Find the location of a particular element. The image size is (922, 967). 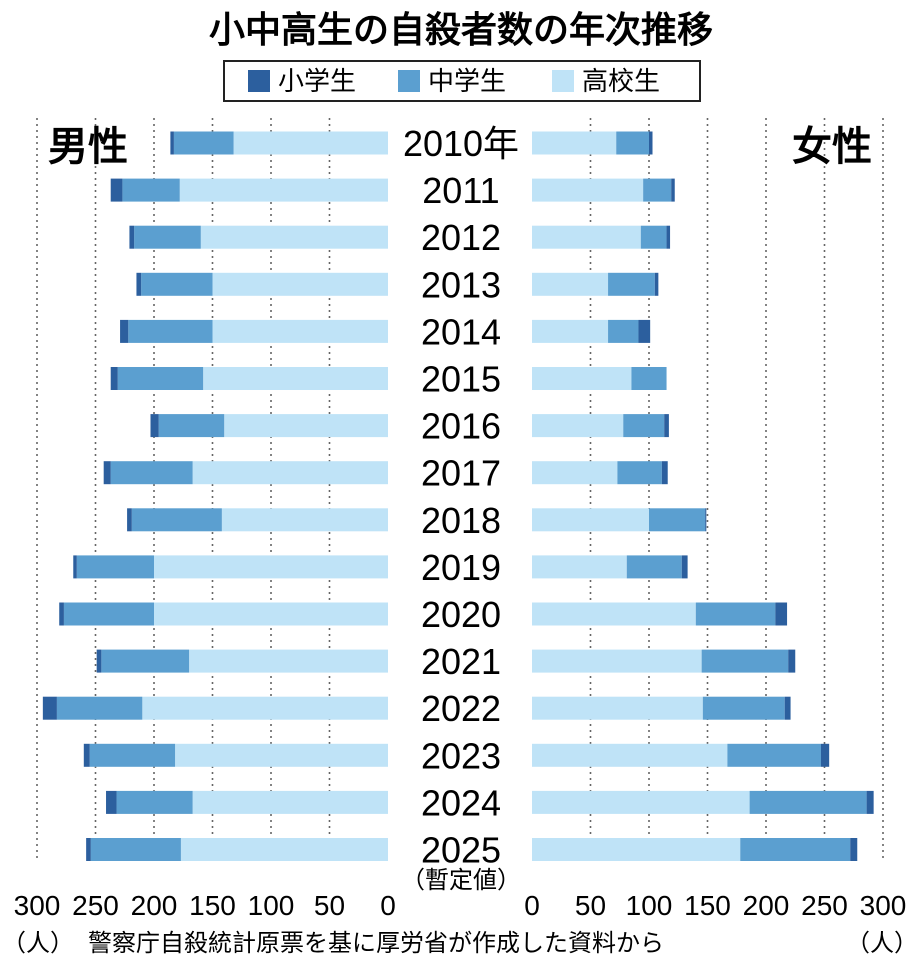

bar-right-15-high-school is located at coordinates (636, 849).